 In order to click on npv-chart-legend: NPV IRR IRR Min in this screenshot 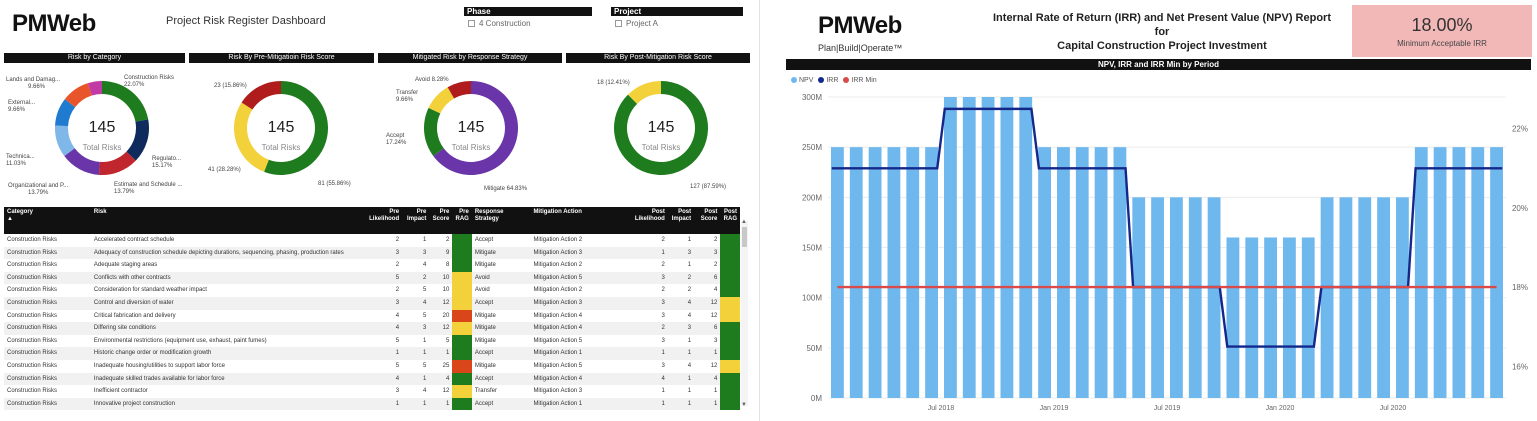, I will do `click(832, 80)`.